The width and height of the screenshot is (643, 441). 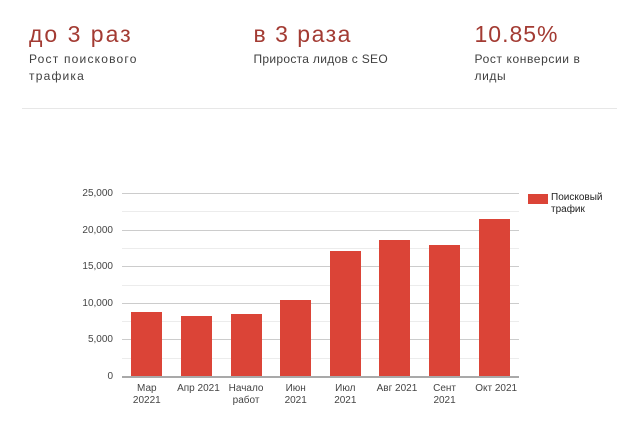 What do you see at coordinates (516, 33) in the screenshot?
I see `stat-value: 10.85%` at bounding box center [516, 33].